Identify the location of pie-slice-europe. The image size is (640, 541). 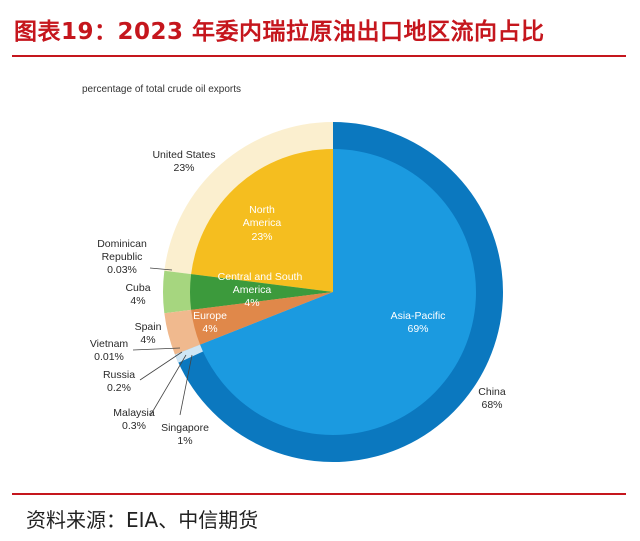
(262, 318).